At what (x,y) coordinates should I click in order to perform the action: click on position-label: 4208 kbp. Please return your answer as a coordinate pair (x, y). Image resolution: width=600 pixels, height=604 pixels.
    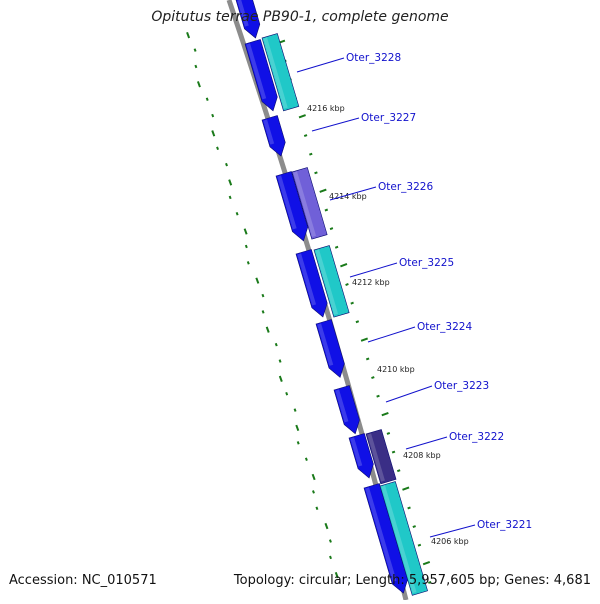
    Looking at the image, I should click on (422, 455).